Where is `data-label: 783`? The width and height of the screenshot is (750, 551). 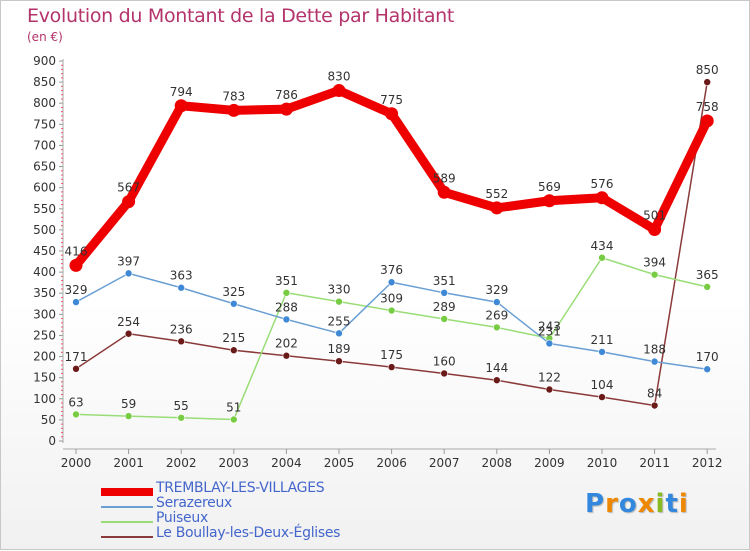
data-label: 783 is located at coordinates (233, 96).